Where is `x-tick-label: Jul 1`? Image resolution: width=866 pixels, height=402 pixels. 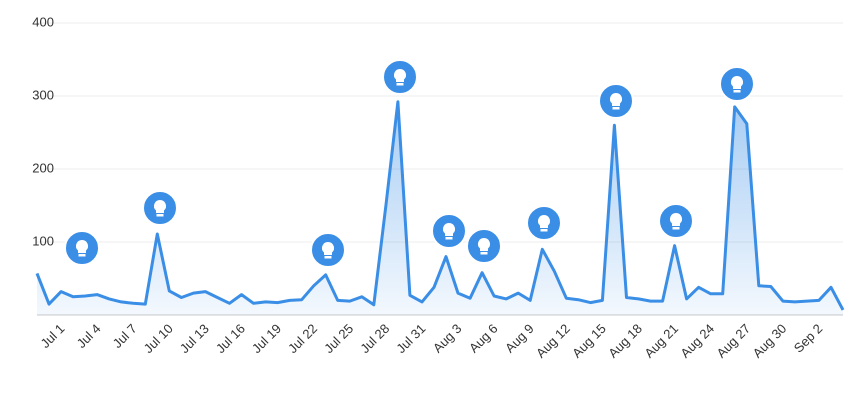 x-tick-label: Jul 1 is located at coordinates (53, 336).